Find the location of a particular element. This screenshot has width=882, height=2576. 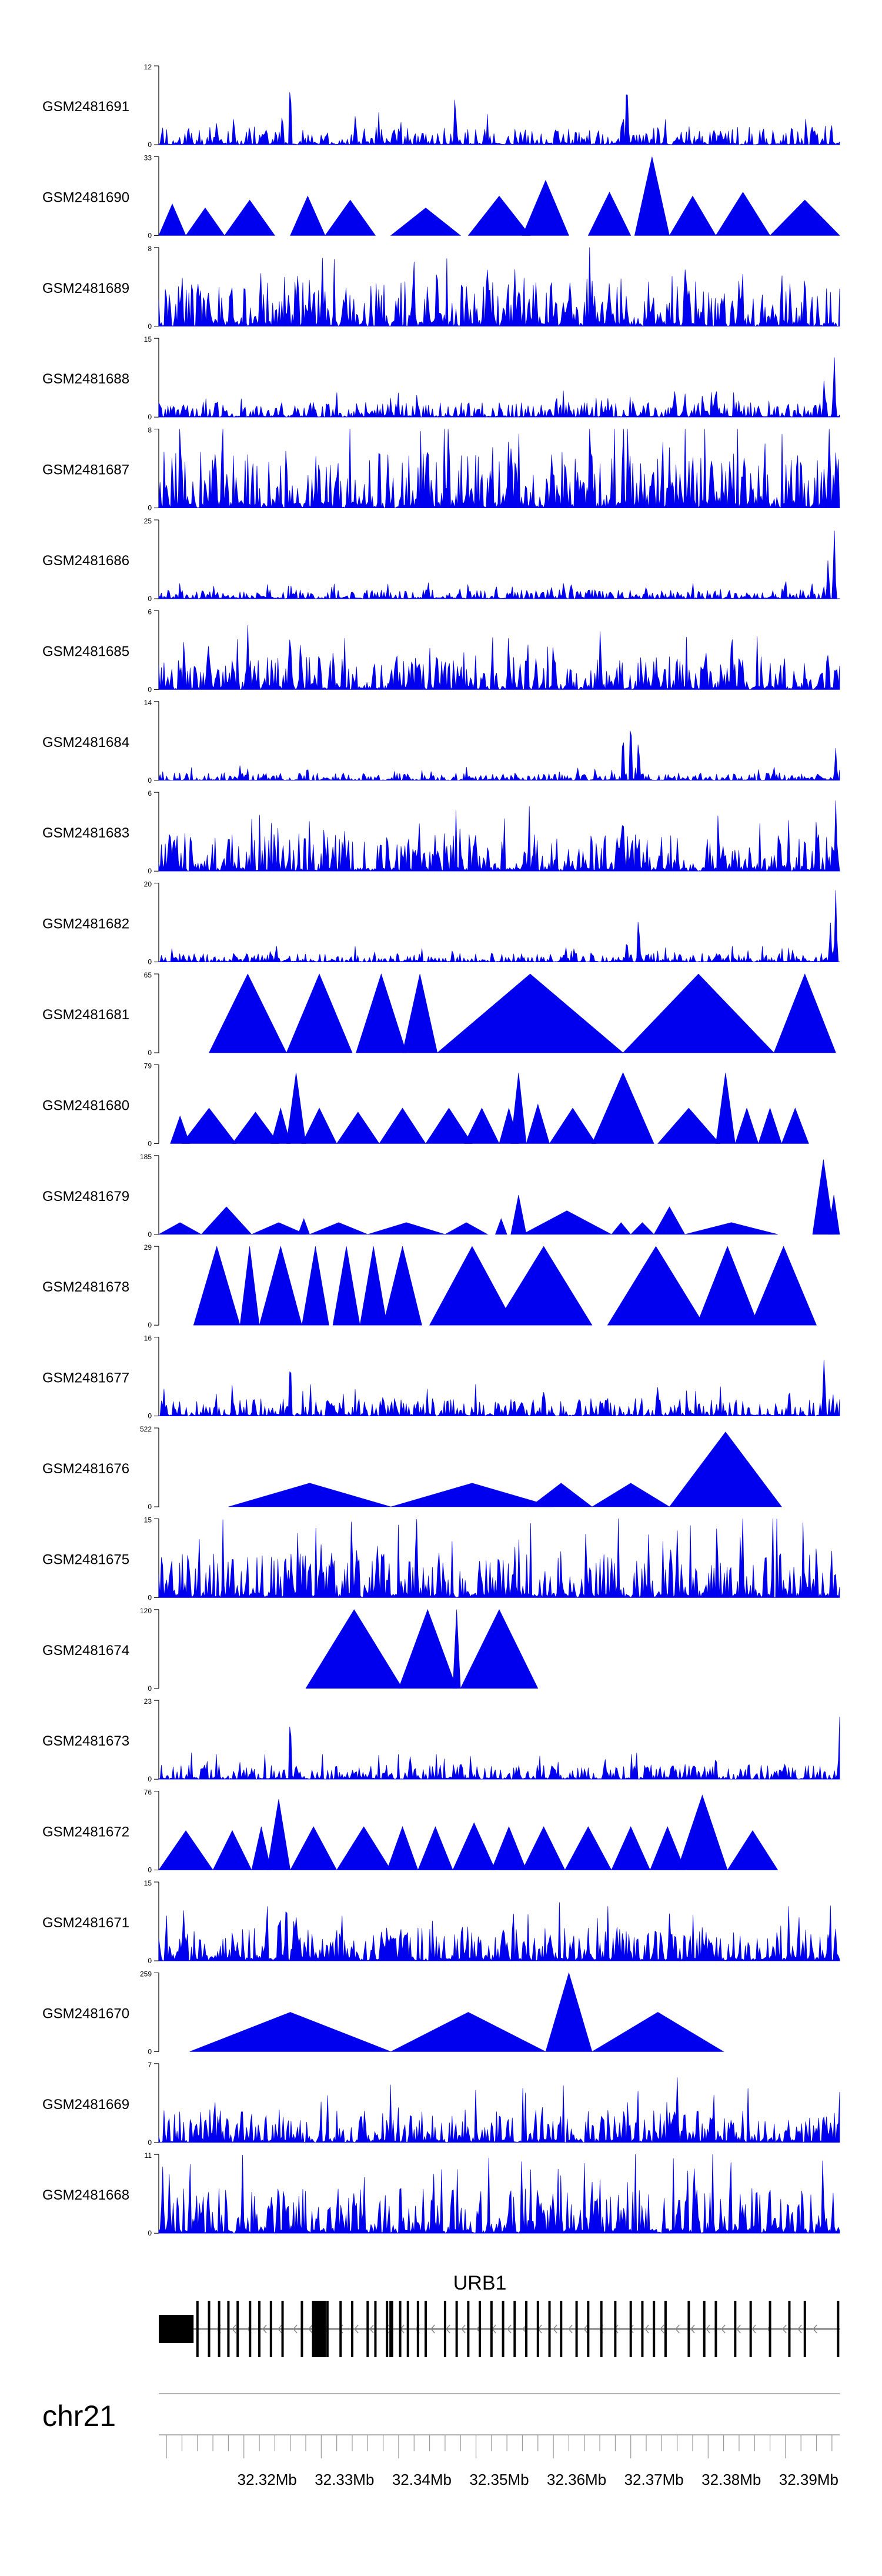

track-GSM2481676: GSM2481676 522 0 is located at coordinates (412, 1468).